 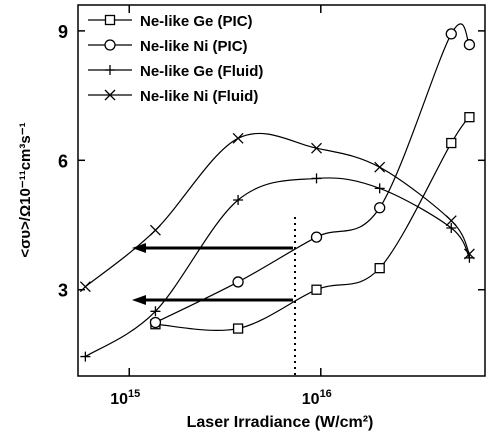 What do you see at coordinates (326, 394) in the screenshot?
I see `x-tick-exponent: 16` at bounding box center [326, 394].